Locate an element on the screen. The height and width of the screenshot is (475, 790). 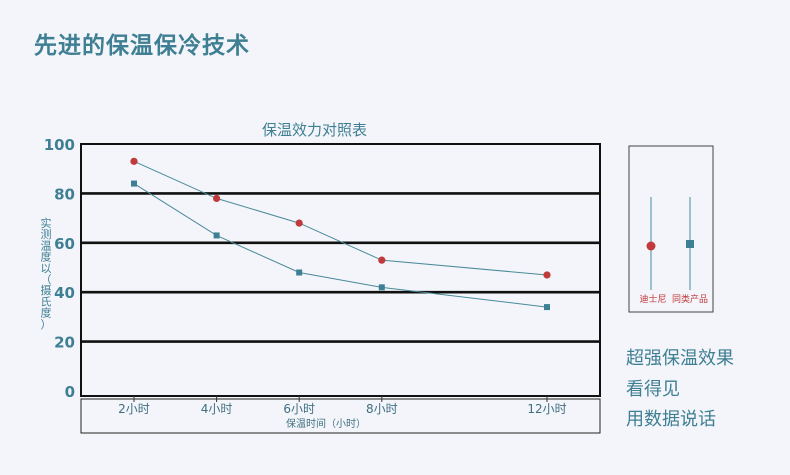
y-axis-label-char: ） is located at coordinates (46, 324).